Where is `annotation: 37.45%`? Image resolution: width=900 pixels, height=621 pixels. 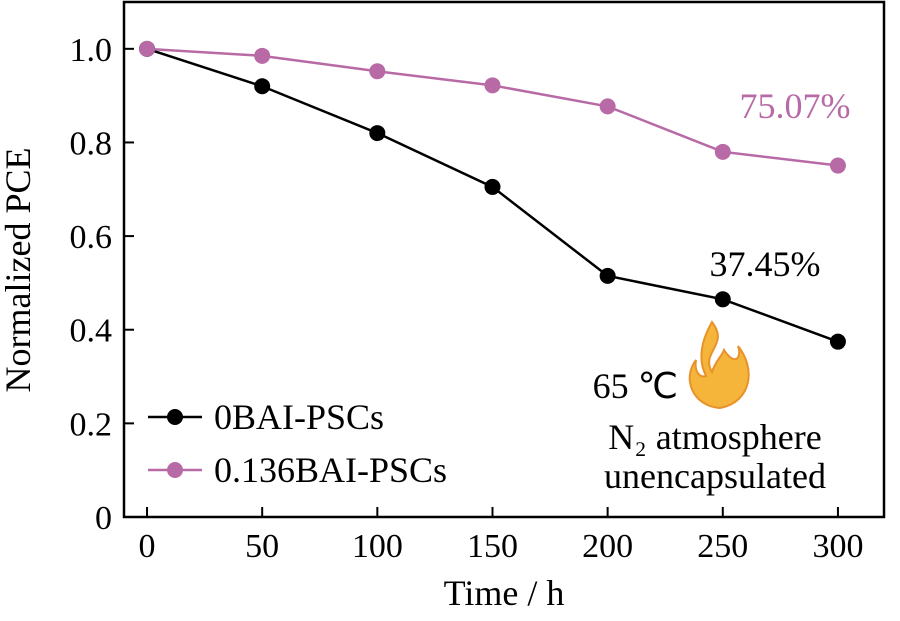
annotation: 37.45% is located at coordinates (765, 264).